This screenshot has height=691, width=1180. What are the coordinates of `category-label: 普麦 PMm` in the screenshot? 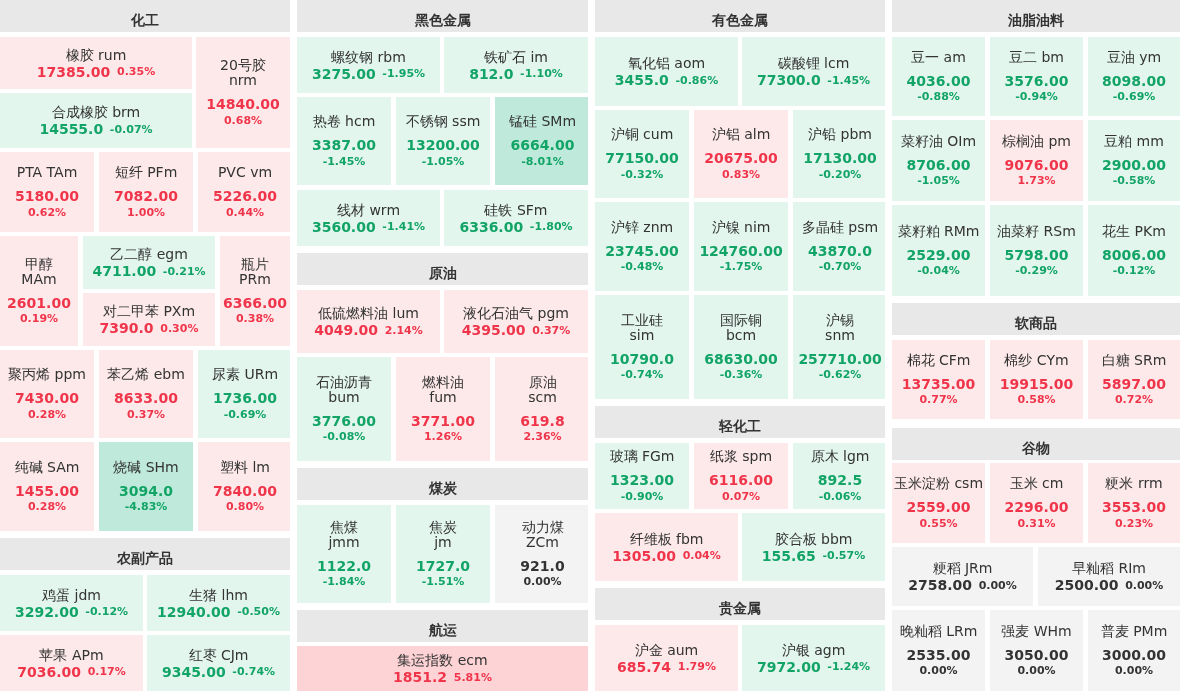 It's located at (1134, 630).